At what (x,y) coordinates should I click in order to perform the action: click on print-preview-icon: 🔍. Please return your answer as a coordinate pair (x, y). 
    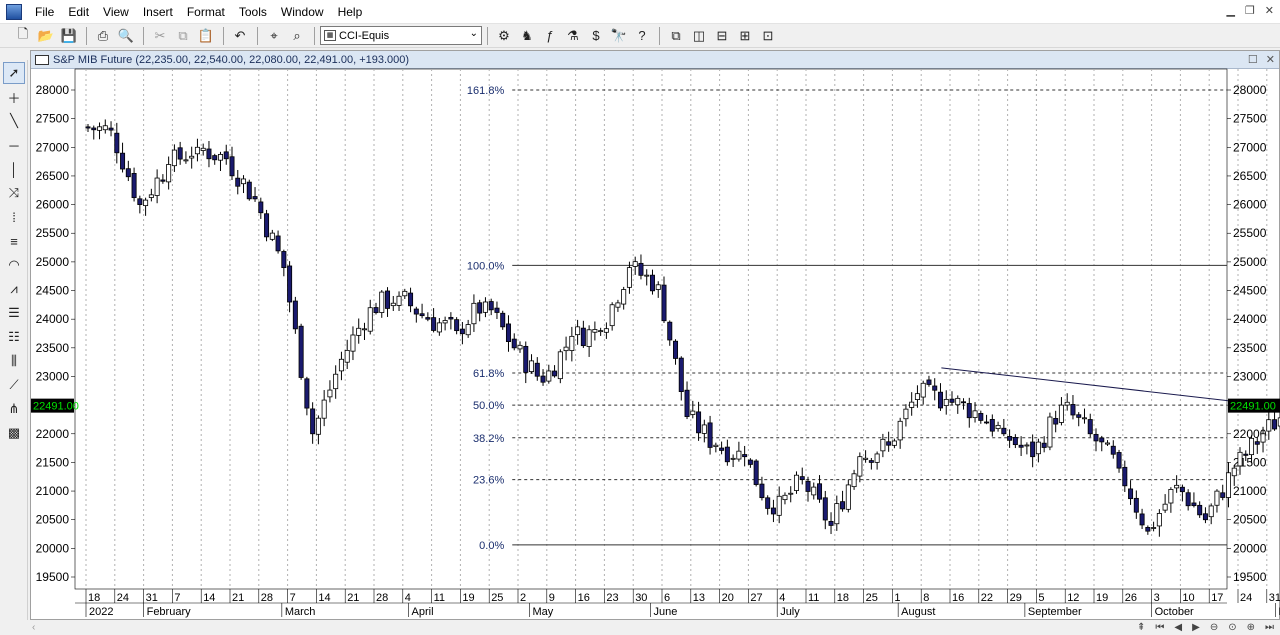
    Looking at the image, I should click on (126, 35).